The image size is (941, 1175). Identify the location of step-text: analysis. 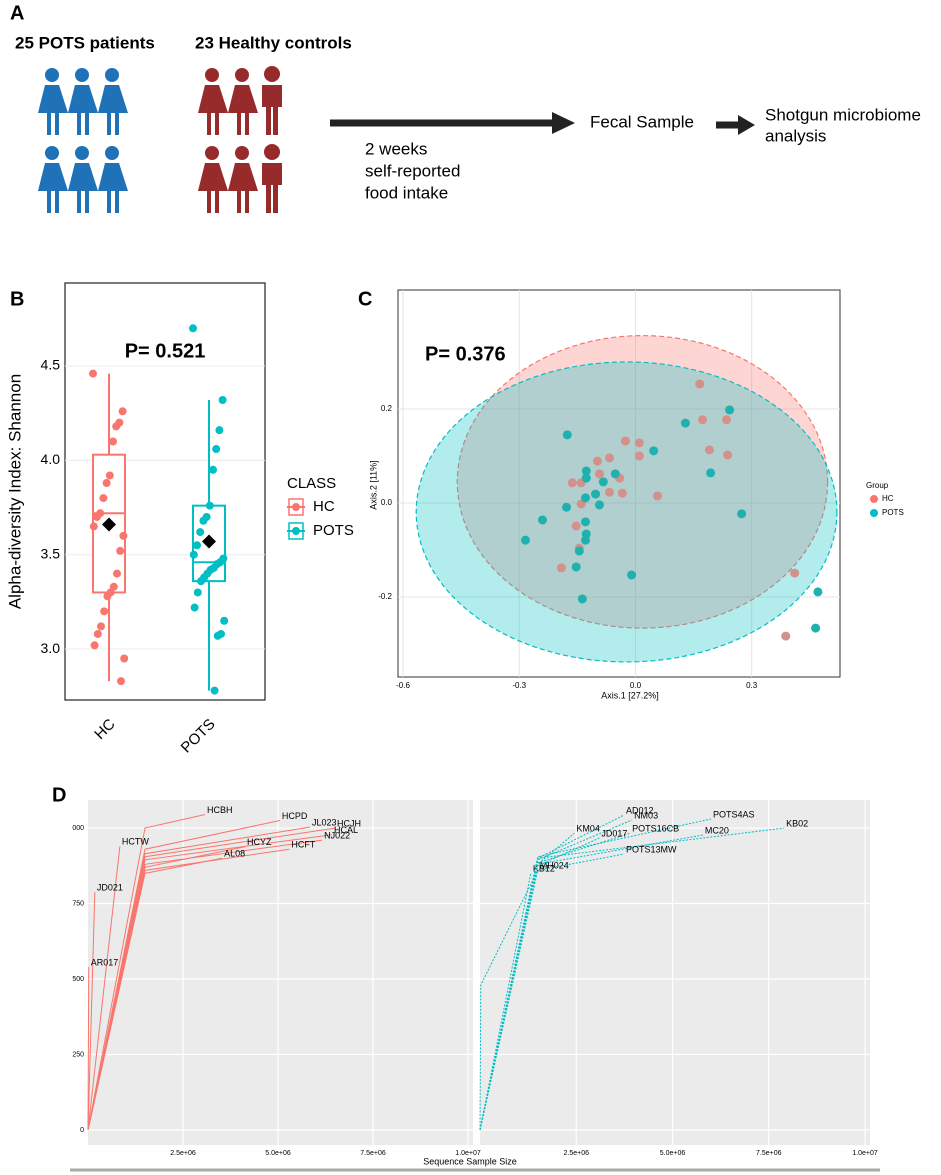
(795, 135).